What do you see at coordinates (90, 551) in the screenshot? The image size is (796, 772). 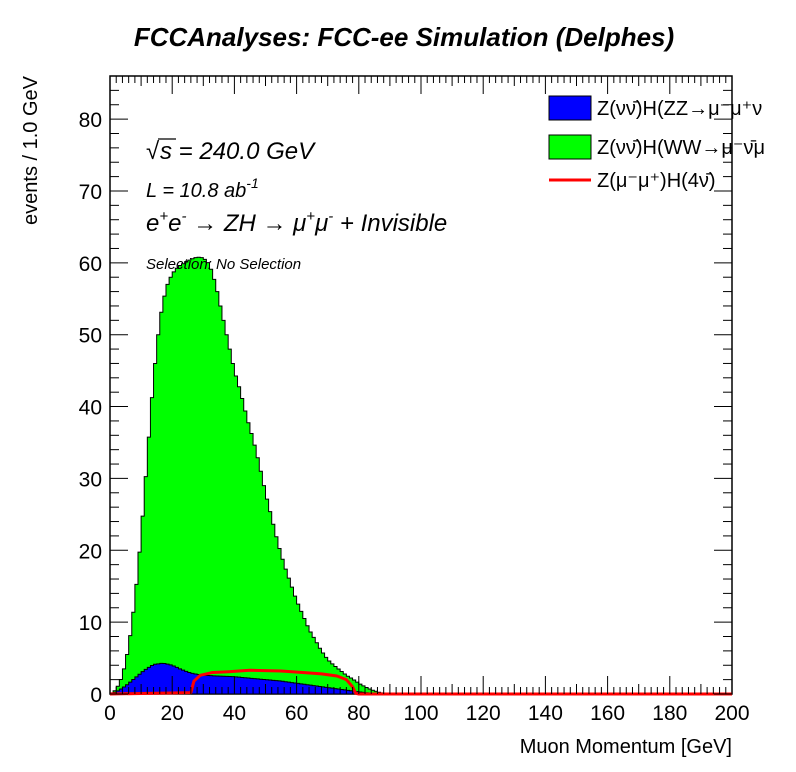 I see `y-tick-label: 20` at bounding box center [90, 551].